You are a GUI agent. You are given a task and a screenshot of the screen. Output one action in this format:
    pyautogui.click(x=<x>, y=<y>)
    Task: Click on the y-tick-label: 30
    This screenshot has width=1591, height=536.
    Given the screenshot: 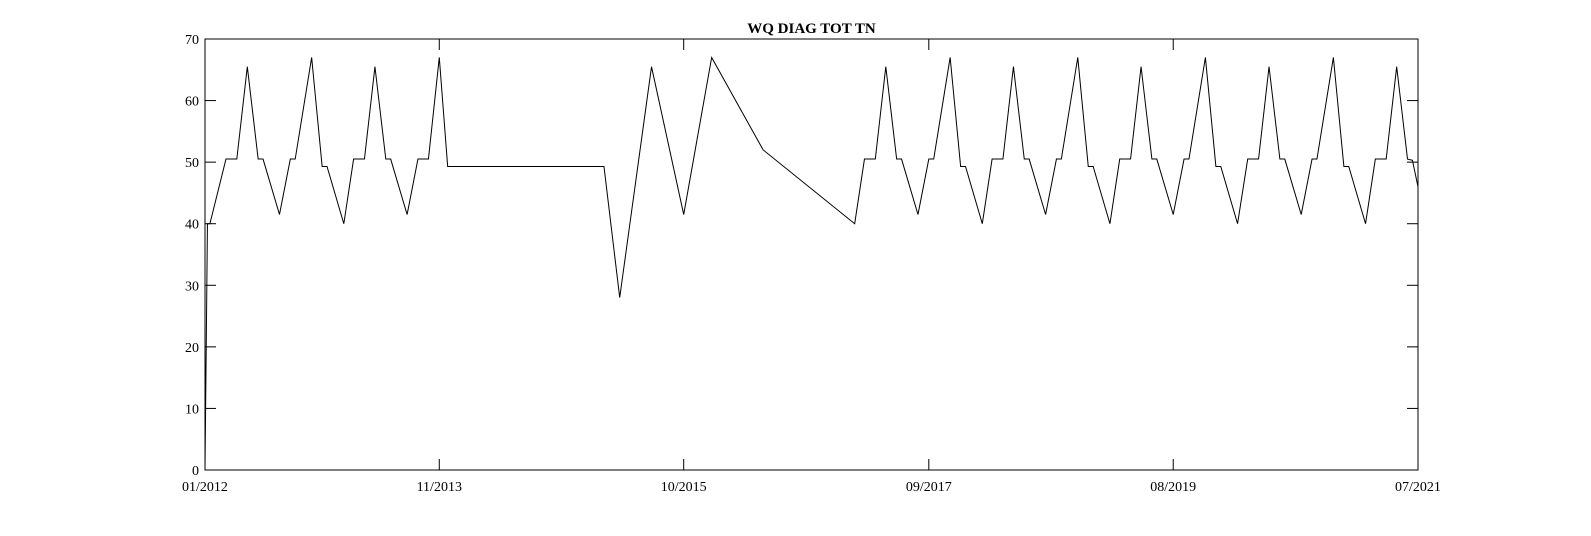 What is the action you would take?
    pyautogui.click(x=192, y=286)
    